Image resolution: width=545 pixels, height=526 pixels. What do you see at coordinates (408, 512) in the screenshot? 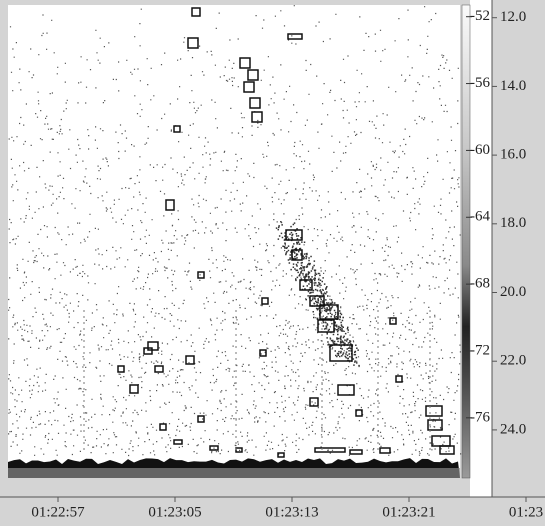
I see `x-tick-label: 01:23:21` at bounding box center [408, 512].